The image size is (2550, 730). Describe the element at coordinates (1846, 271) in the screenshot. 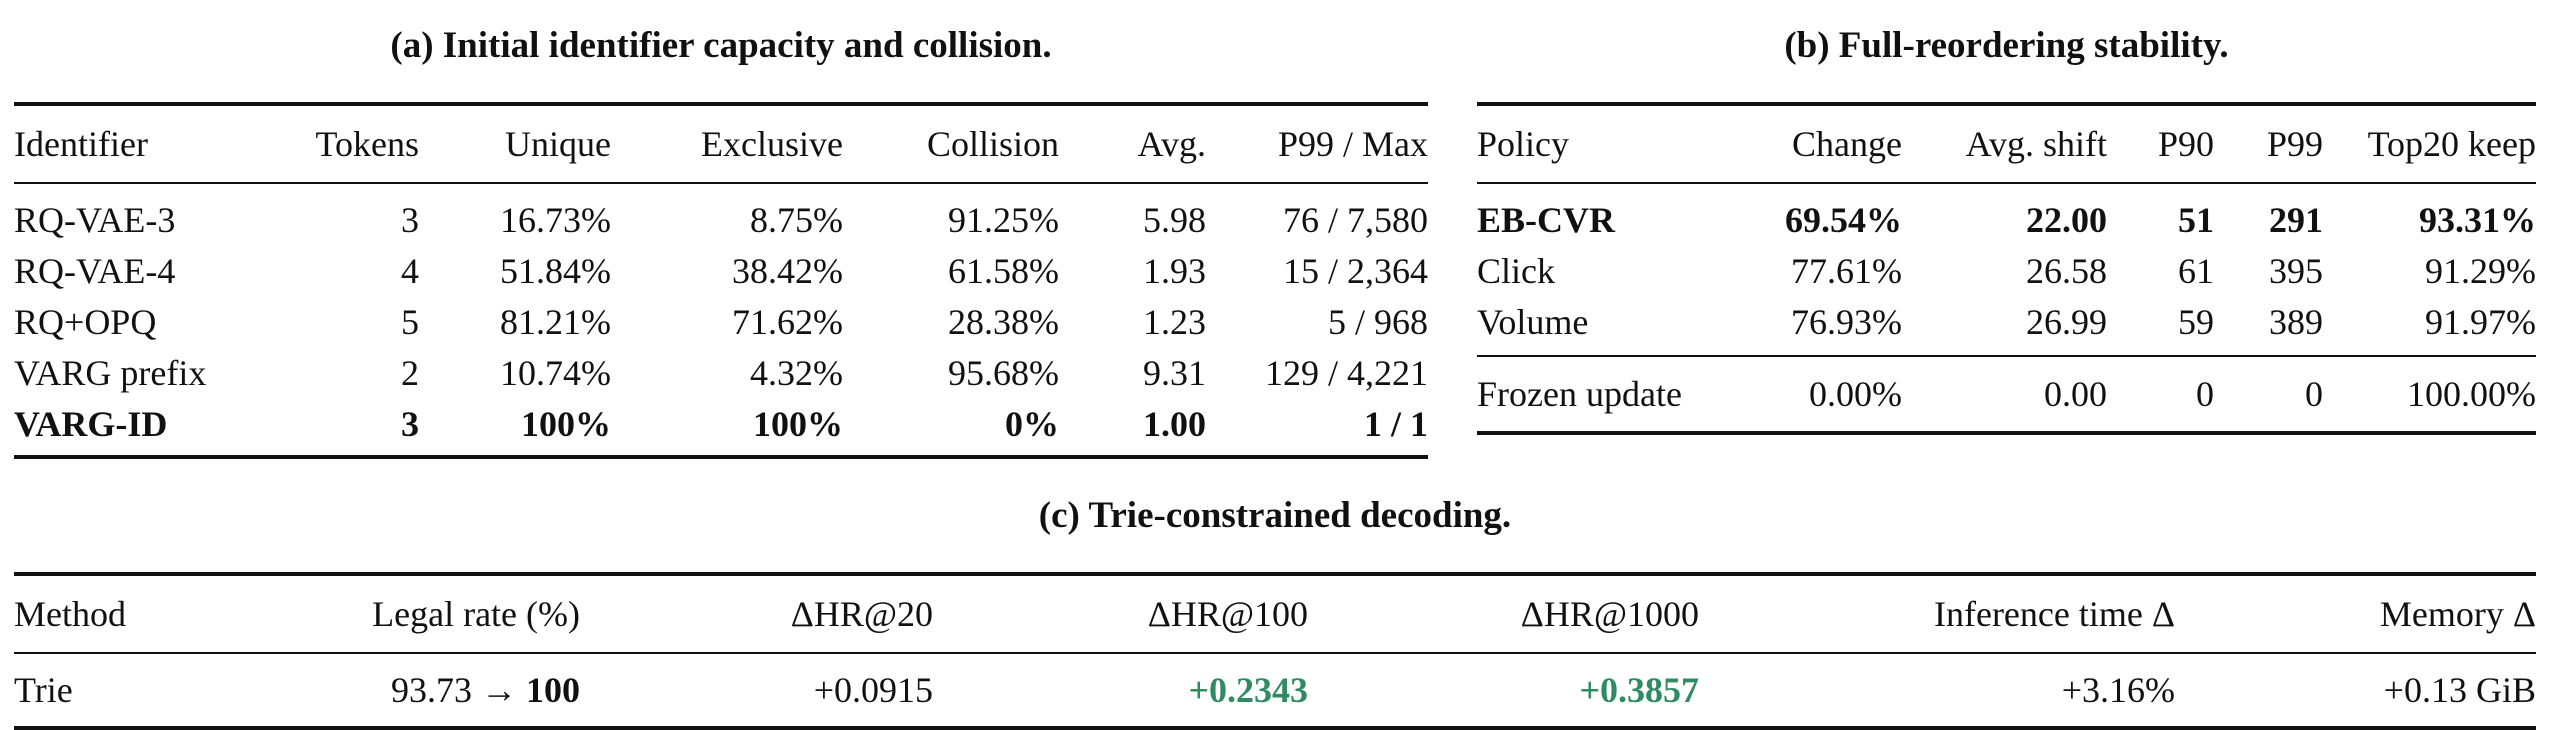

I see `table-cell: 77.61%` at that location.